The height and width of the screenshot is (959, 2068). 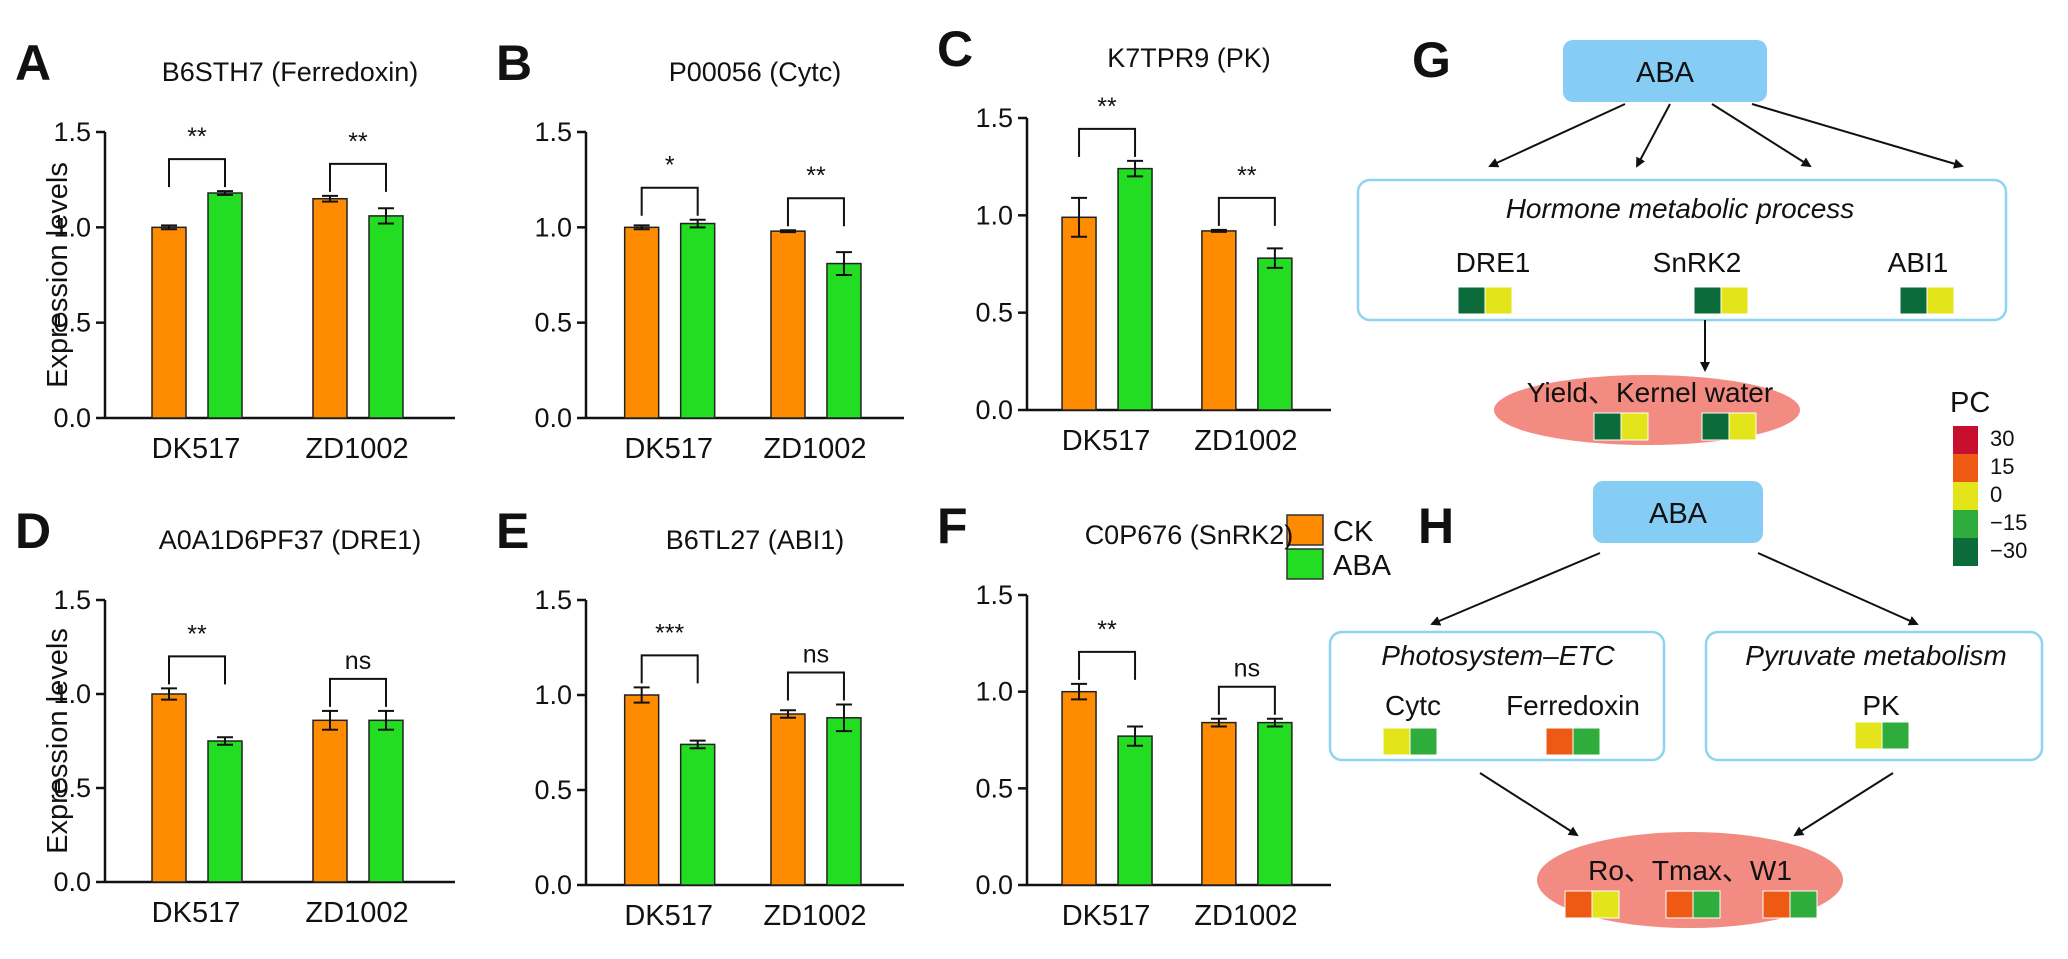 I want to click on heat-cell-snrk2-ck, so click(x=1707, y=300).